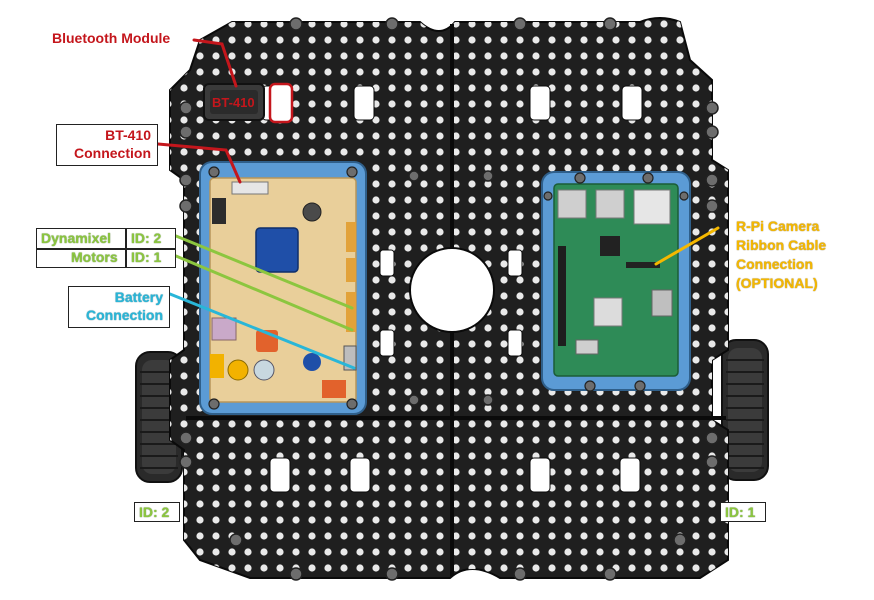 This screenshot has width=874, height=600. Describe the element at coordinates (264, 272) in the screenshot. I see `dynamixel-id2-pointer-line` at that location.